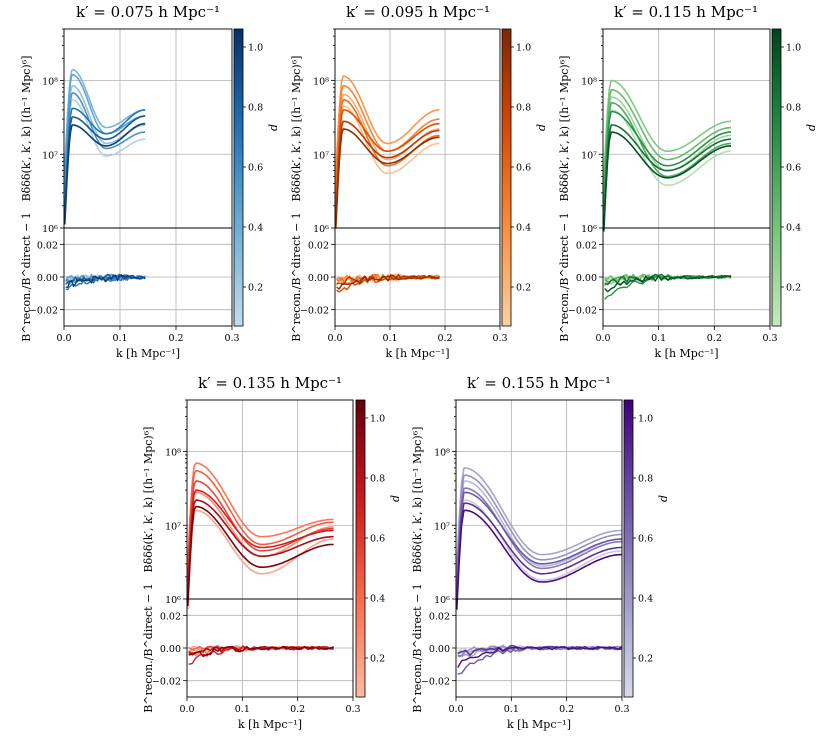  What do you see at coordinates (686, 12) in the screenshot?
I see `panel-title: k′ = 0.115 h Mpc⁻¹` at bounding box center [686, 12].